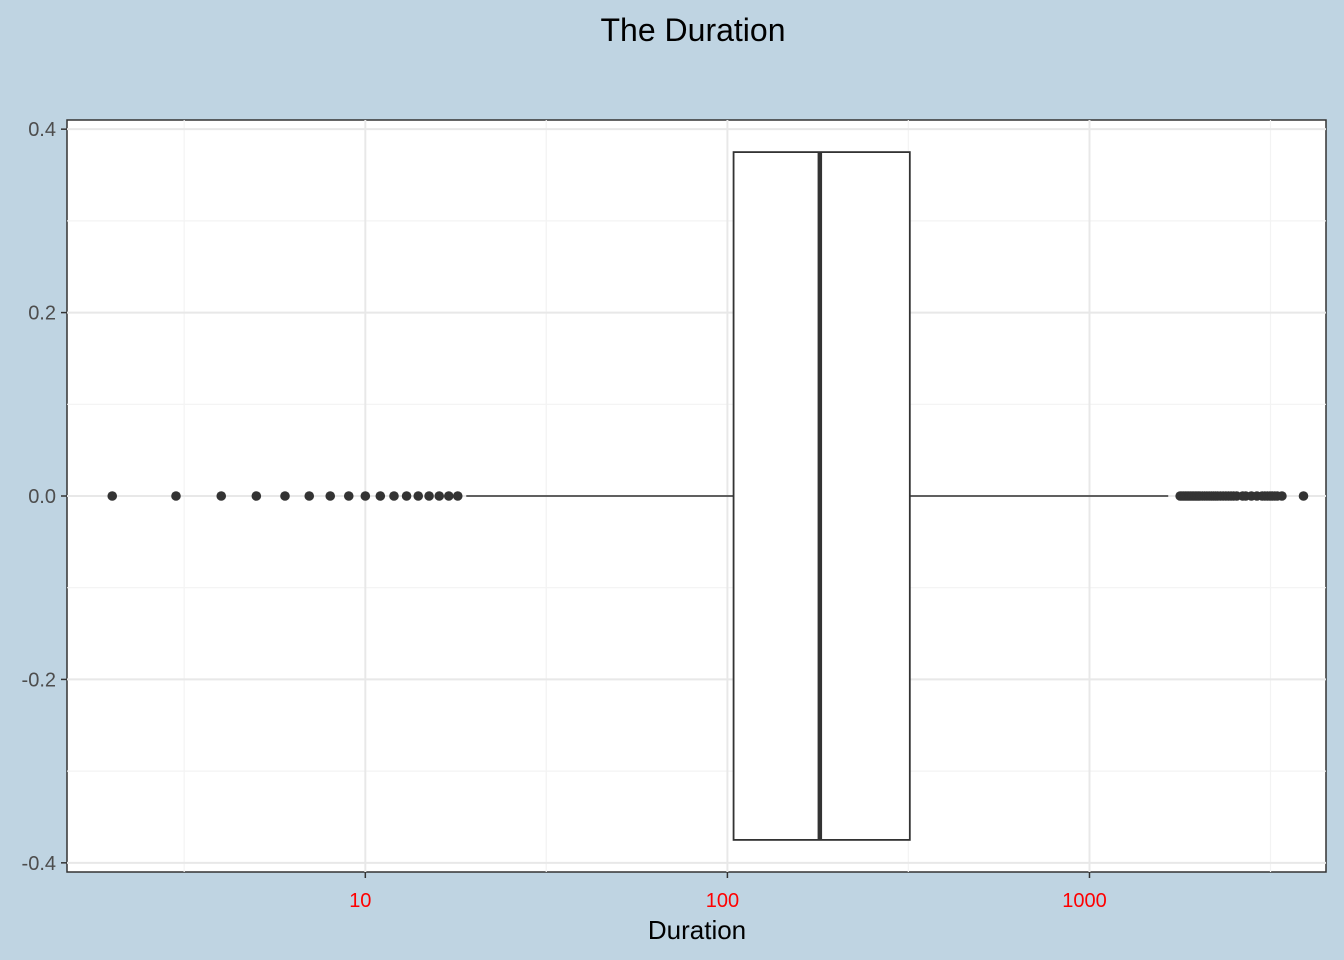 This screenshot has height=960, width=1344. I want to click on chart-title: The Duration, so click(693, 30).